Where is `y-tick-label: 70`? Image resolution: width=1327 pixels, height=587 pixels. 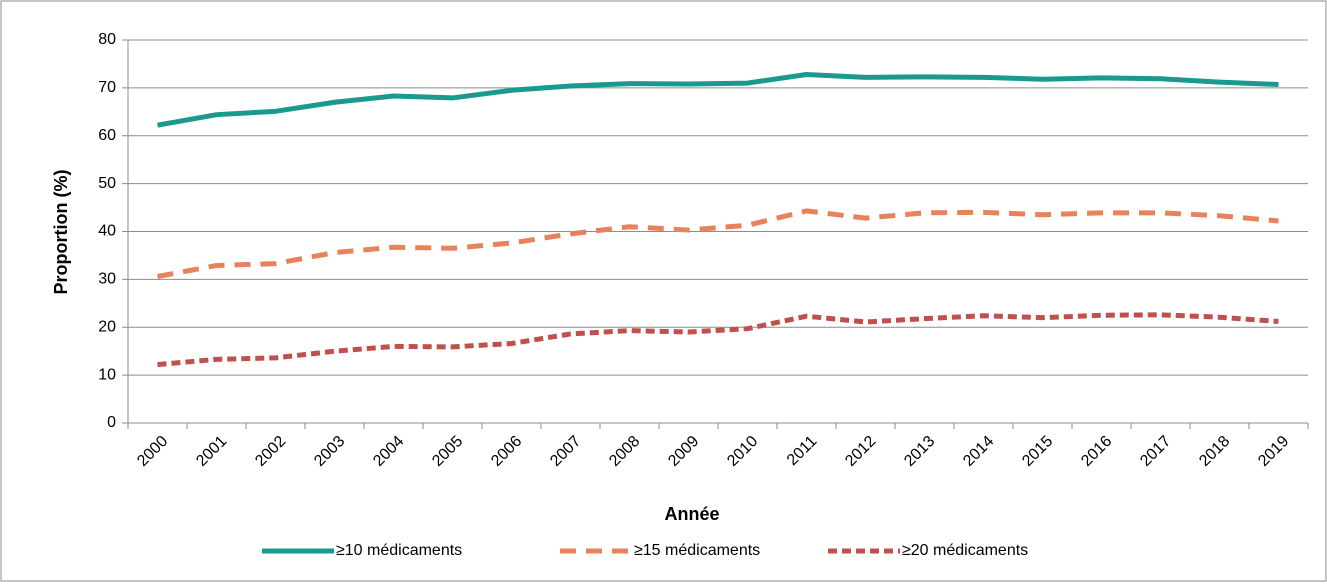 y-tick-label: 70 is located at coordinates (107, 87).